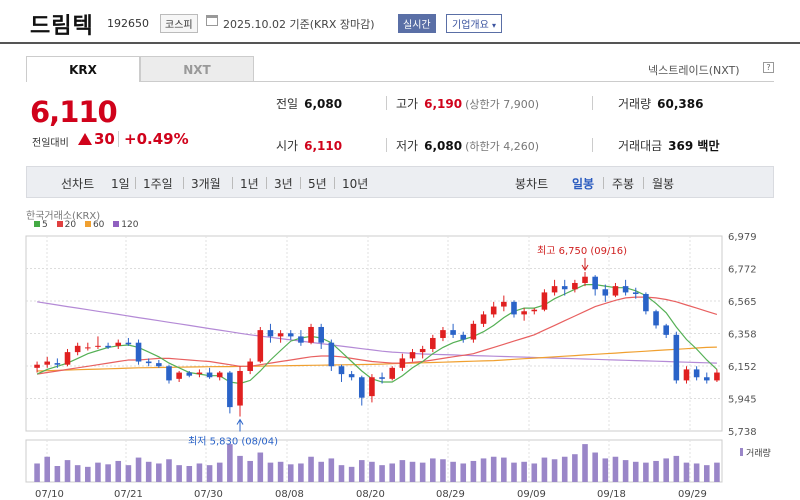 This screenshot has width=800, height=500. I want to click on x-tick-label: 09/09, so click(531, 494).